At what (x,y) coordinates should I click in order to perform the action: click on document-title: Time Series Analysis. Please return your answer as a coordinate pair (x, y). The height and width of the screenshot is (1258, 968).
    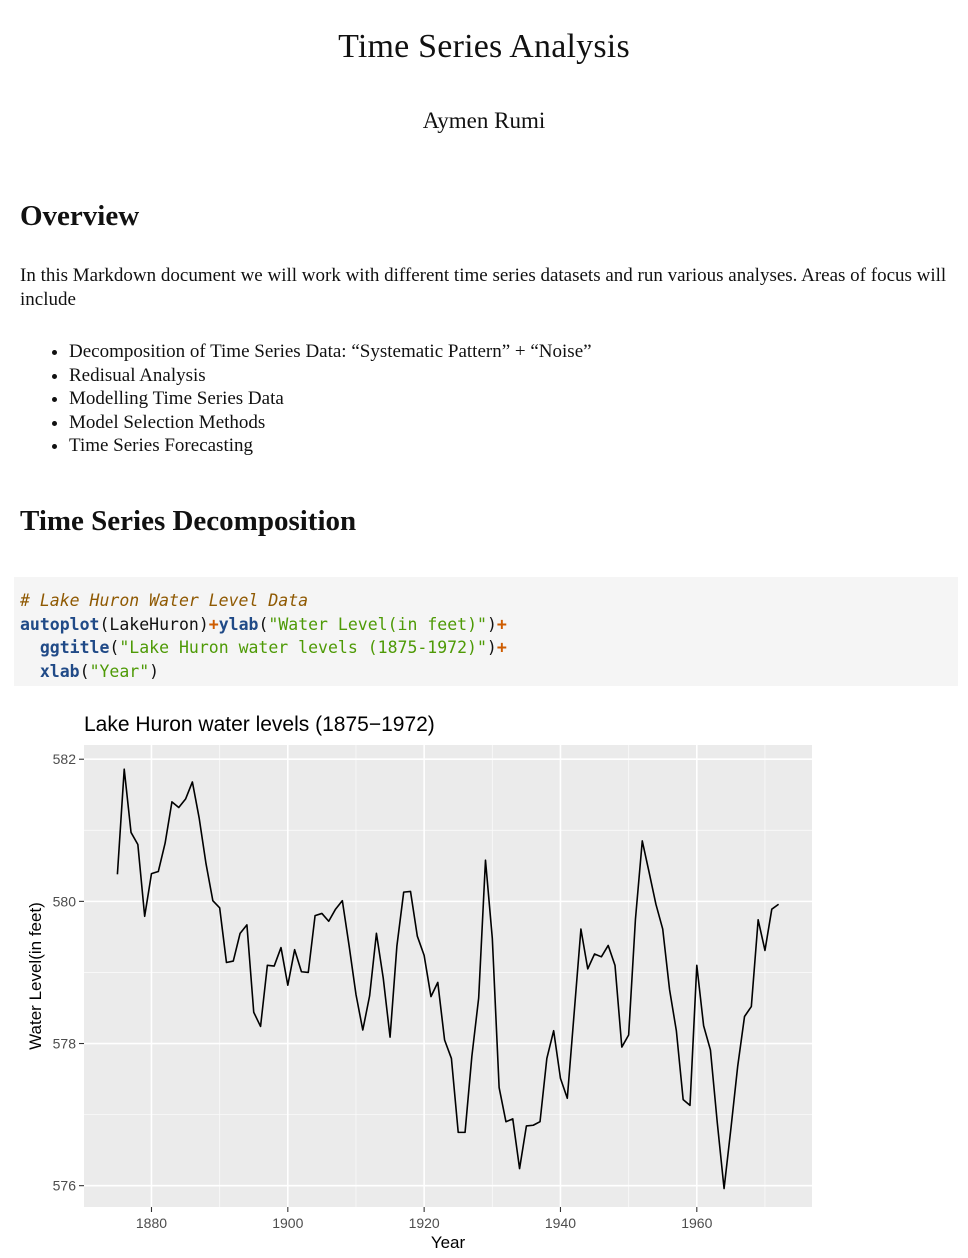
    Looking at the image, I should click on (484, 46).